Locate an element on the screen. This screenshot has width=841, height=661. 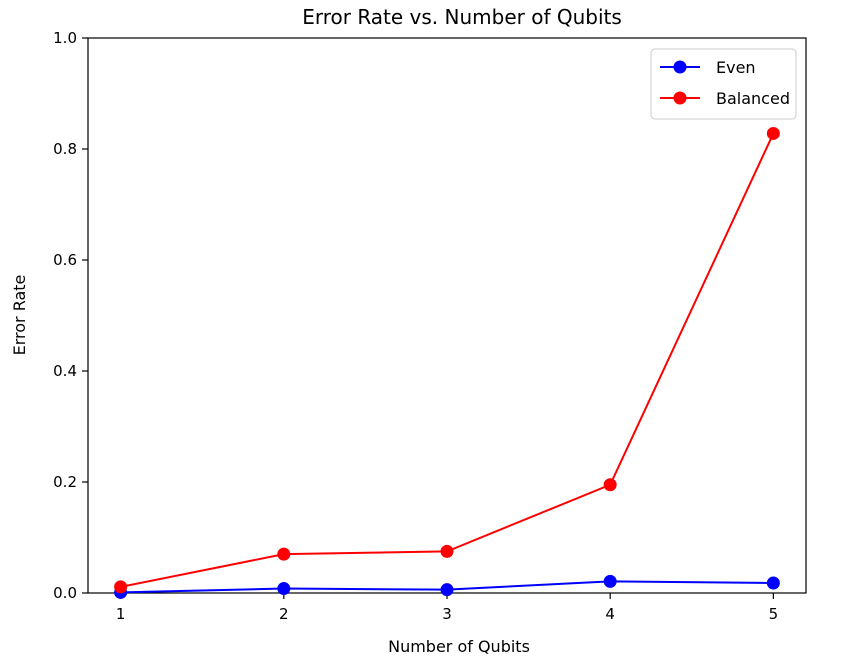
x-axis-label: Number of Qubits is located at coordinates (459, 646).